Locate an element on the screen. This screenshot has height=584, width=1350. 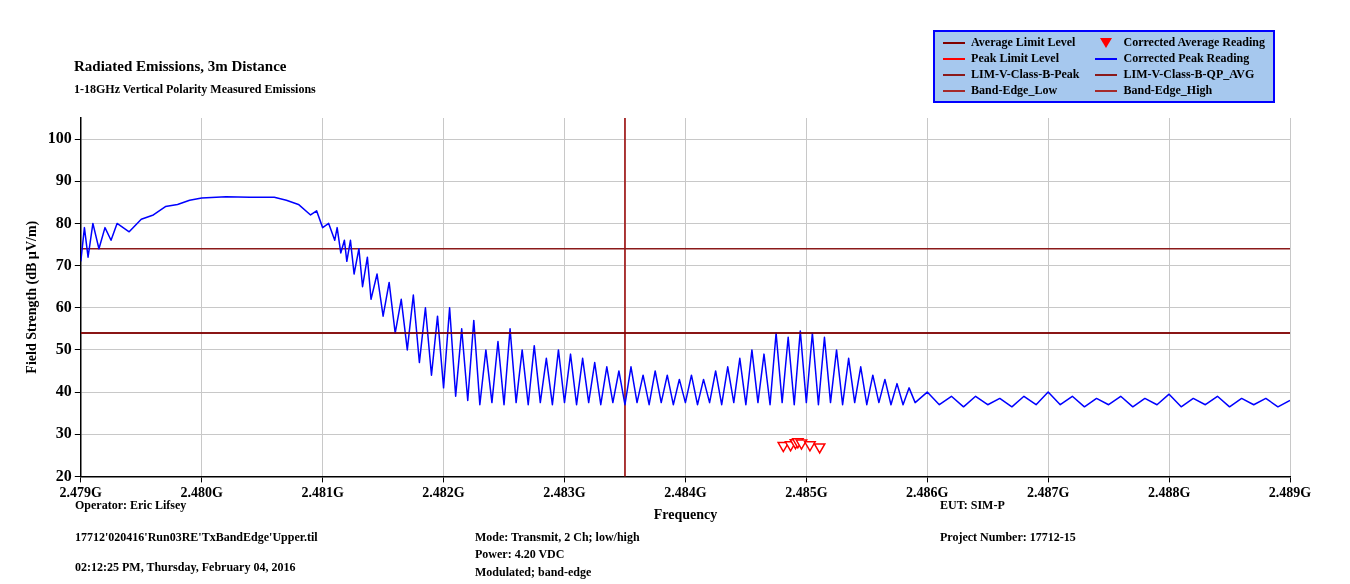
text: Project Number: 17712-15 is located at coordinates (1008, 537).